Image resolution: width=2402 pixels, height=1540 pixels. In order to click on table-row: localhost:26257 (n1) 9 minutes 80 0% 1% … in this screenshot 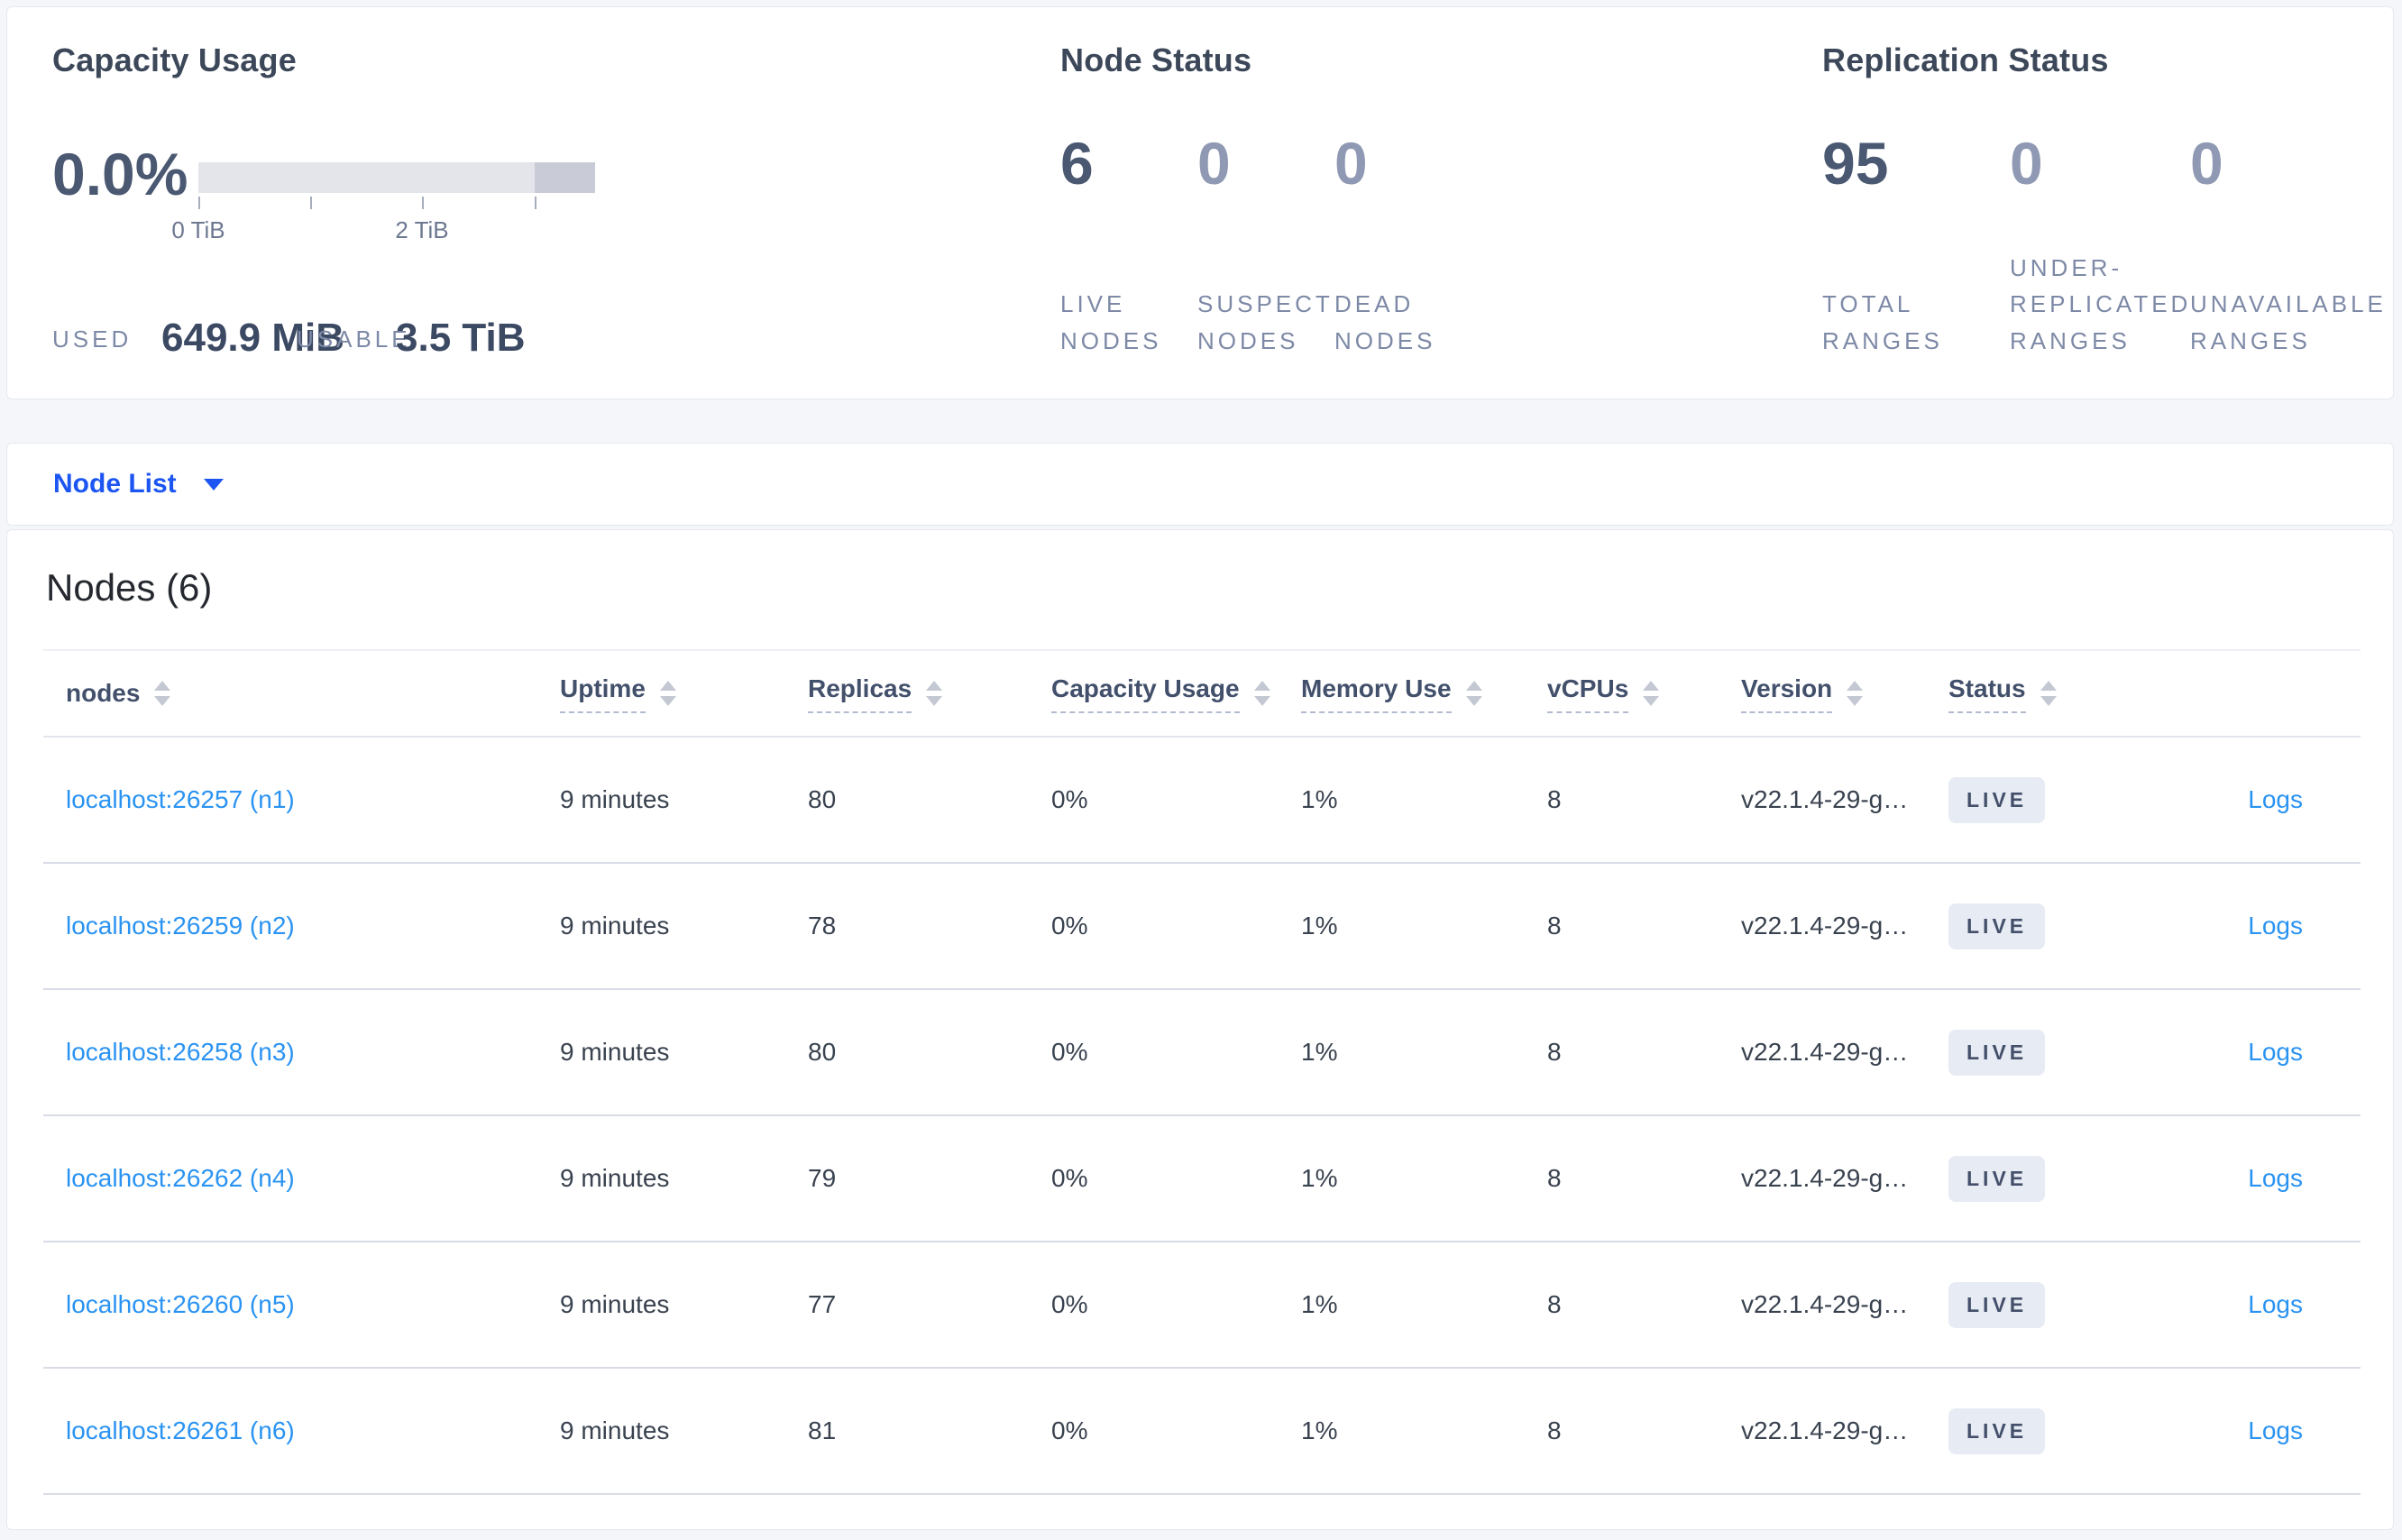, I will do `click(1202, 801)`.